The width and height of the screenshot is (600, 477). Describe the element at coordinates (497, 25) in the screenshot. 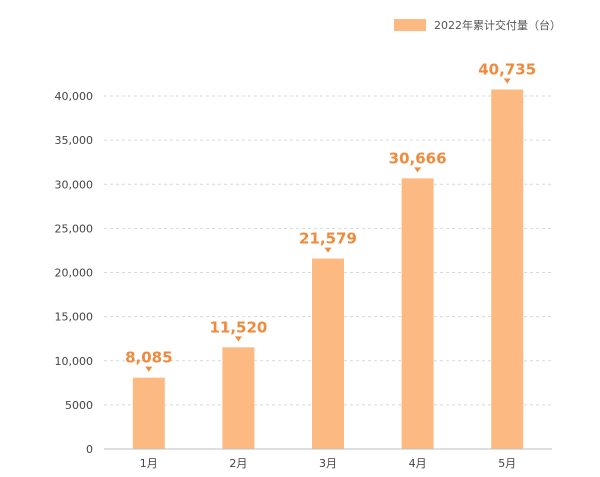

I see `legend-label: 2022年累计交付量（台）` at that location.